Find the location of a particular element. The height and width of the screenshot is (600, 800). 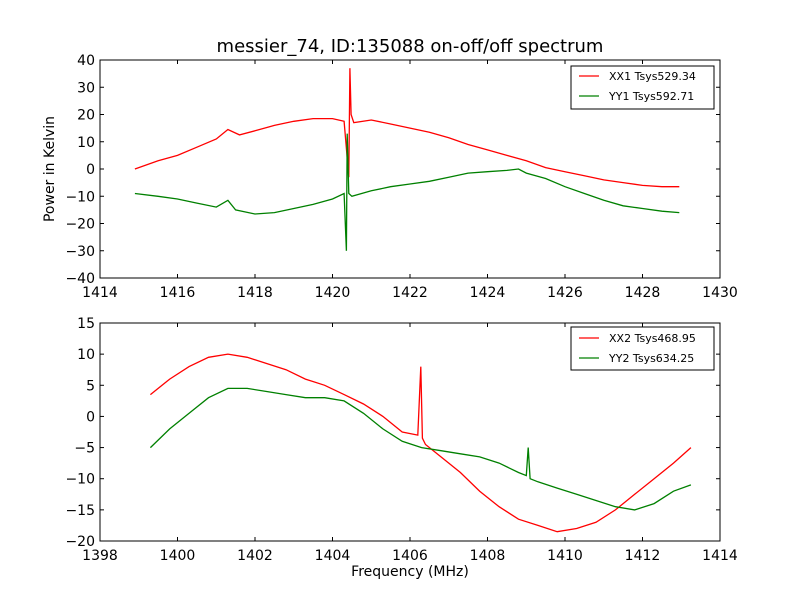

bottom-legend: XX2 Tsys468.95 YY2 Tsys634.25 is located at coordinates (642, 348).